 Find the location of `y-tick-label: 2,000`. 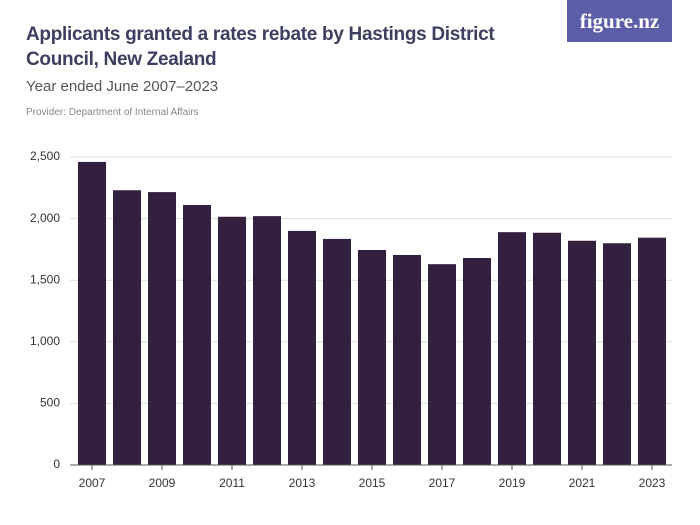

y-tick-label: 2,000 is located at coordinates (45, 218).